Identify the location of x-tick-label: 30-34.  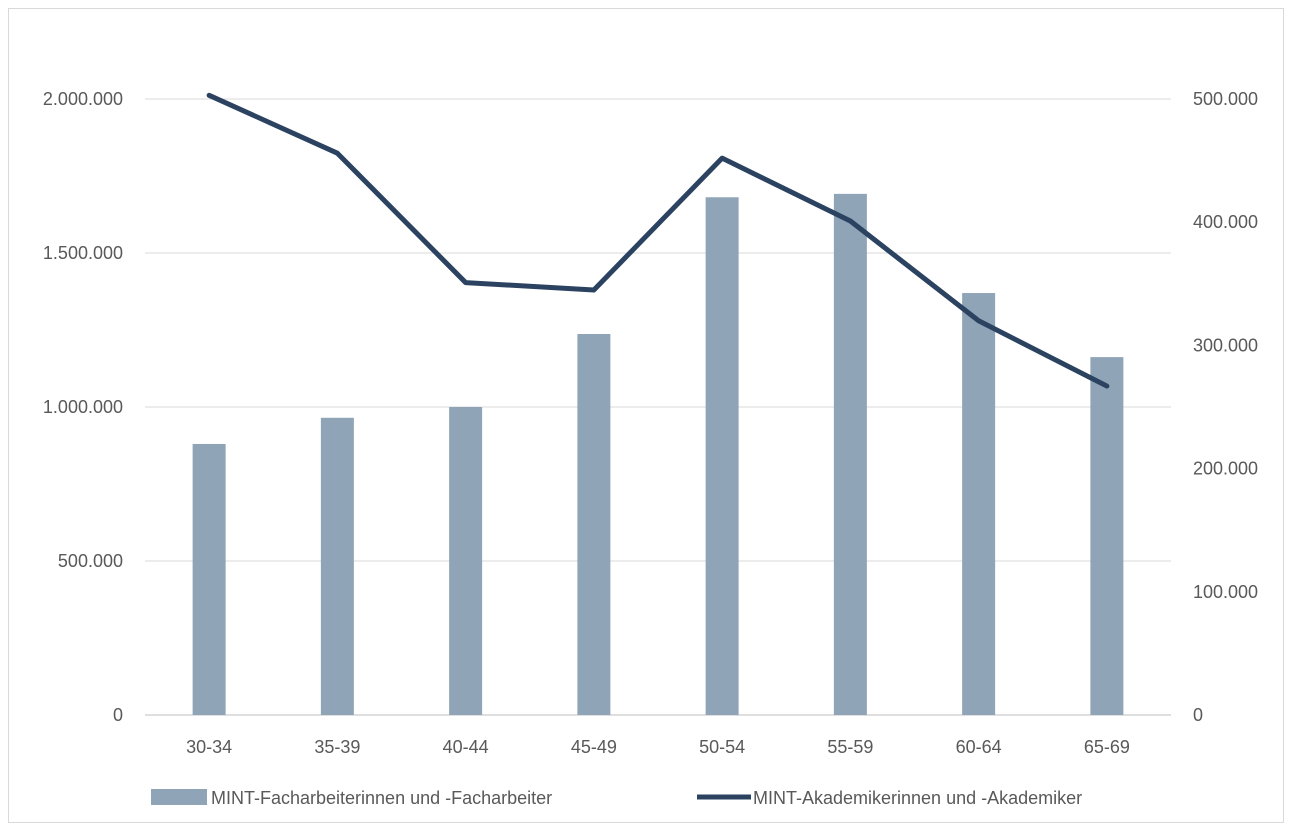
(209, 747).